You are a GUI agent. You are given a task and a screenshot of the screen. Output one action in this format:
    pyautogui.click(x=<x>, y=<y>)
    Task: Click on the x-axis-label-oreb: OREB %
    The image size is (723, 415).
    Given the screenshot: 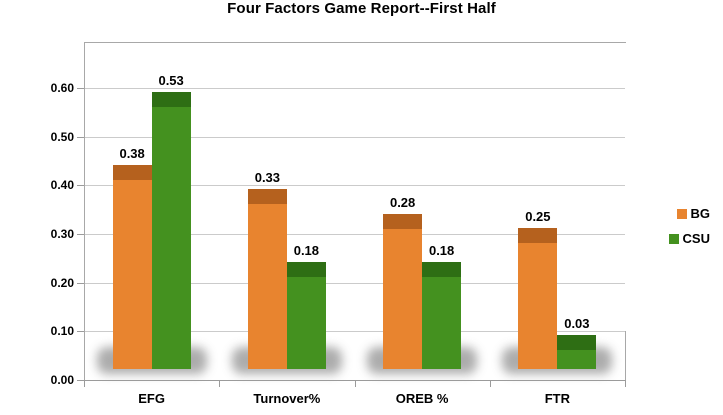 What is the action you would take?
    pyautogui.click(x=422, y=398)
    